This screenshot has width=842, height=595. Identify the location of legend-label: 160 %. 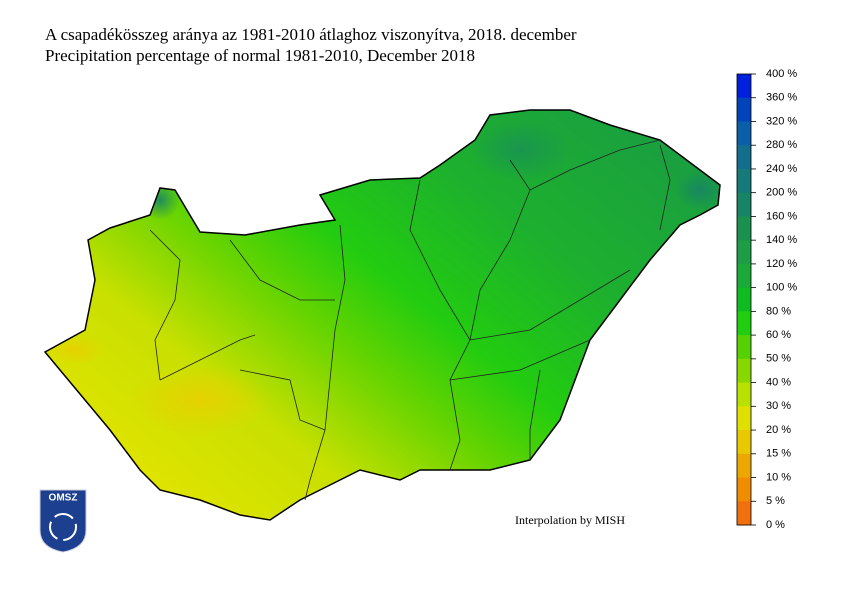
(781, 216).